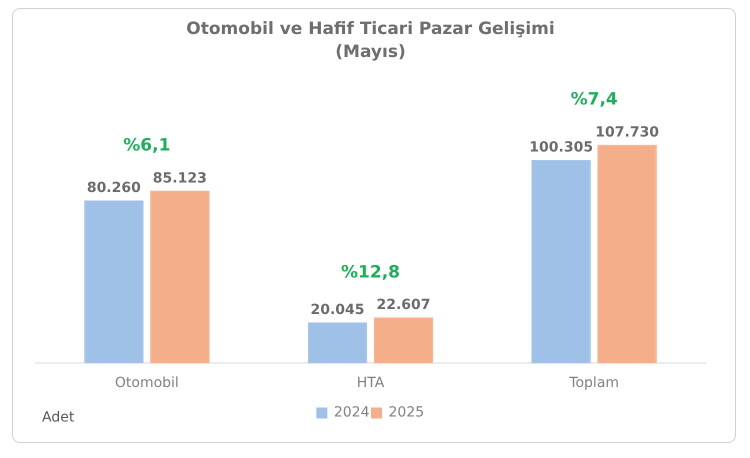 The width and height of the screenshot is (750, 458). I want to click on chart-title: Otomobil ve Hafif Ticari Pazar Gelişimi, so click(370, 28).